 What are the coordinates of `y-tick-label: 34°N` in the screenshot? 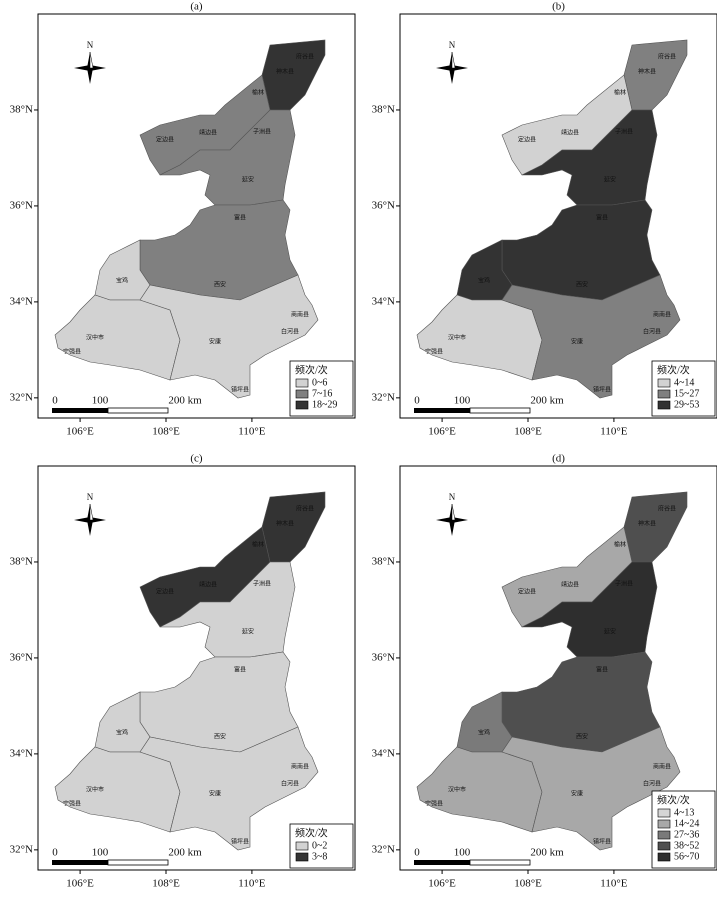 It's located at (383, 753).